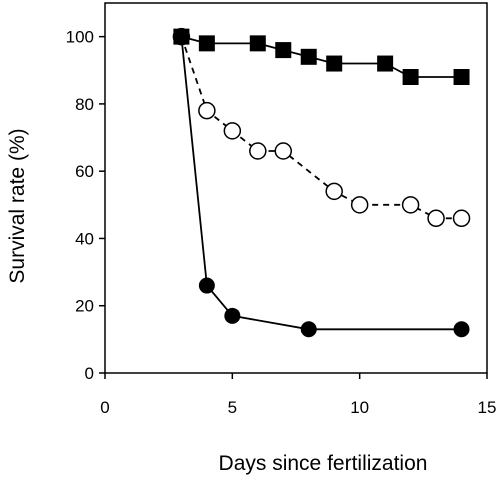 The width and height of the screenshot is (500, 481). I want to click on y-tick-label: 100, so click(80, 37).